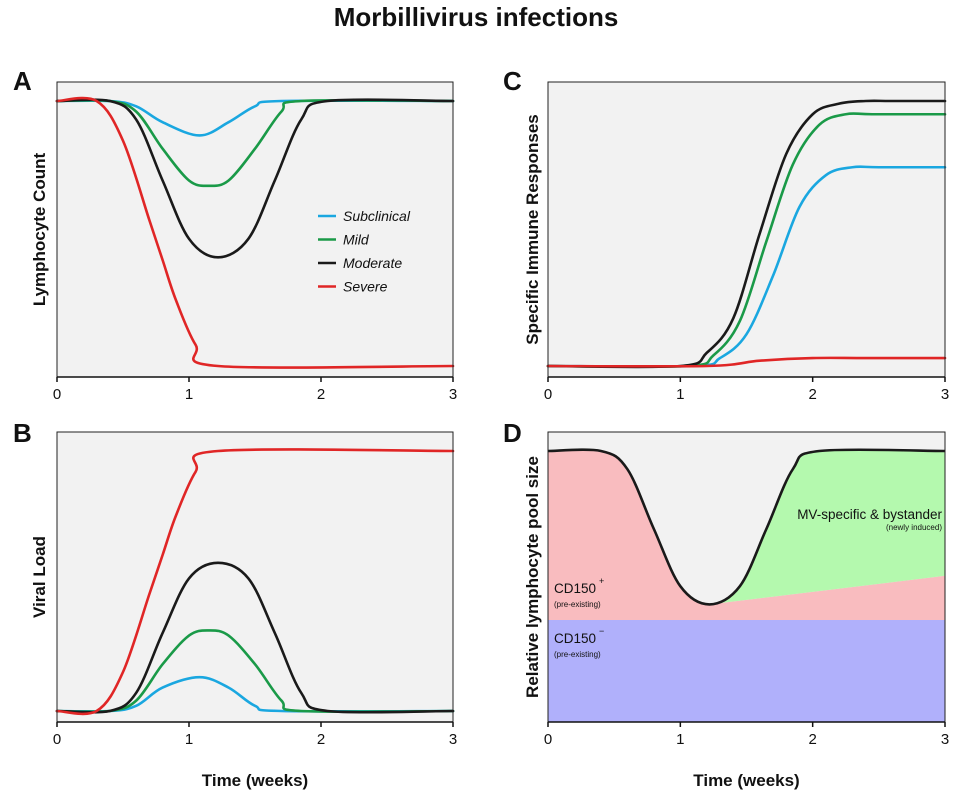 The image size is (953, 800). What do you see at coordinates (827, 527) in the screenshot?
I see `region-mv-specific` at bounding box center [827, 527].